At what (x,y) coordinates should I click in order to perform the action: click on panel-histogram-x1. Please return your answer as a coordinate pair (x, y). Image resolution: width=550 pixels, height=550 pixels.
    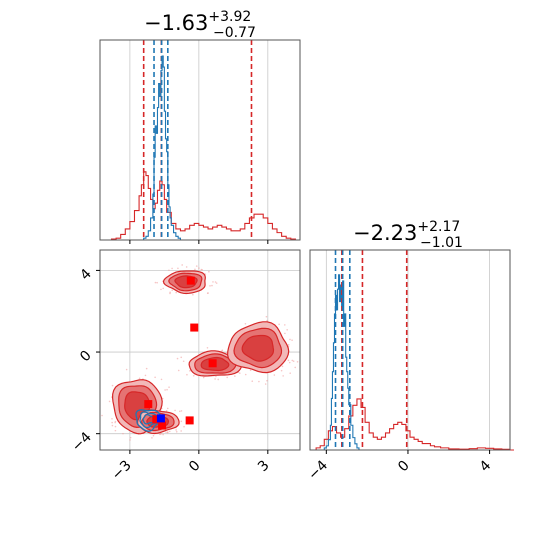
    Looking at the image, I should click on (200, 141).